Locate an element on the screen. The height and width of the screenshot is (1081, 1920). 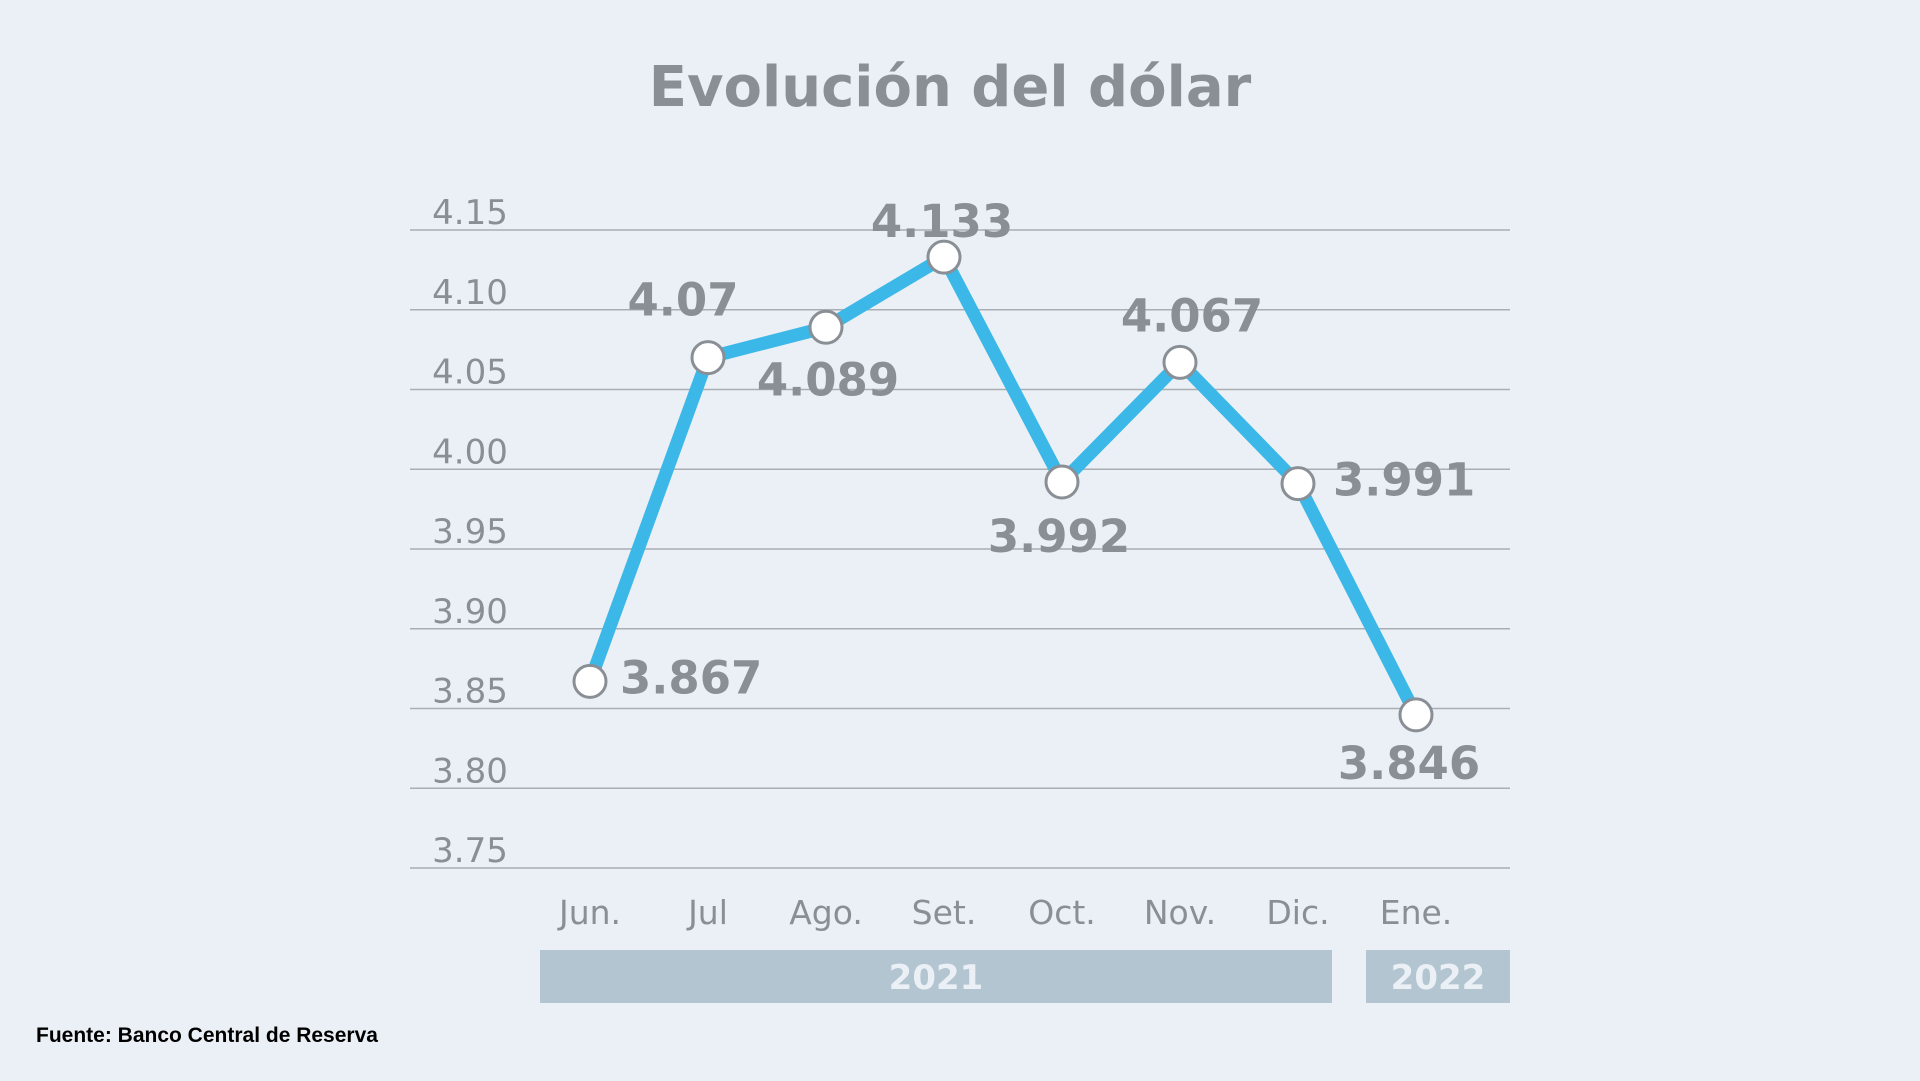
y-tick-label: 3.80 is located at coordinates (470, 771).